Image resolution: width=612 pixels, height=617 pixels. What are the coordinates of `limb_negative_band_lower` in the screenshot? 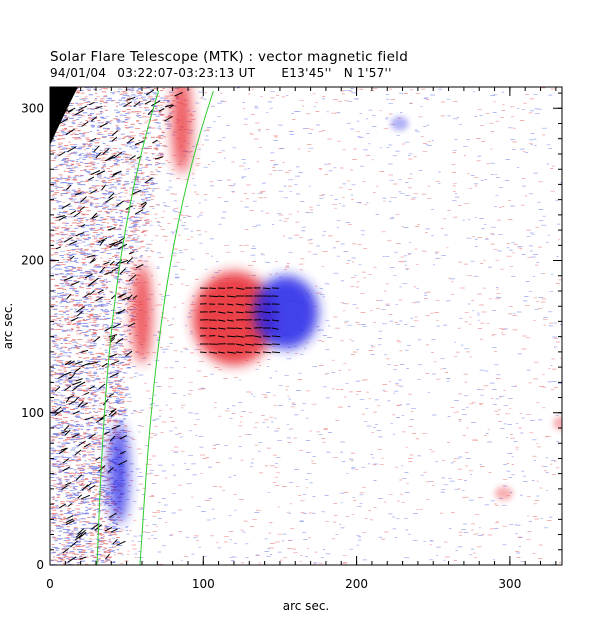 It's located at (118, 473).